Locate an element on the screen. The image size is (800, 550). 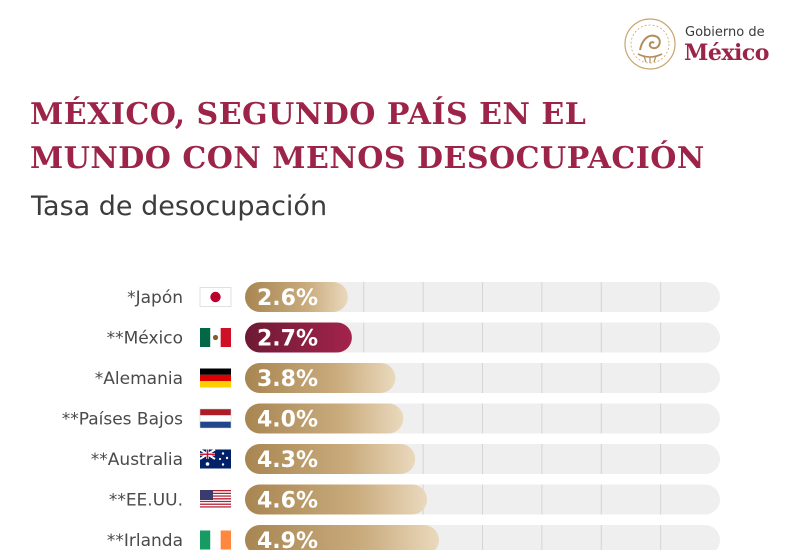
logo-line-mexico: México is located at coordinates (726, 53).